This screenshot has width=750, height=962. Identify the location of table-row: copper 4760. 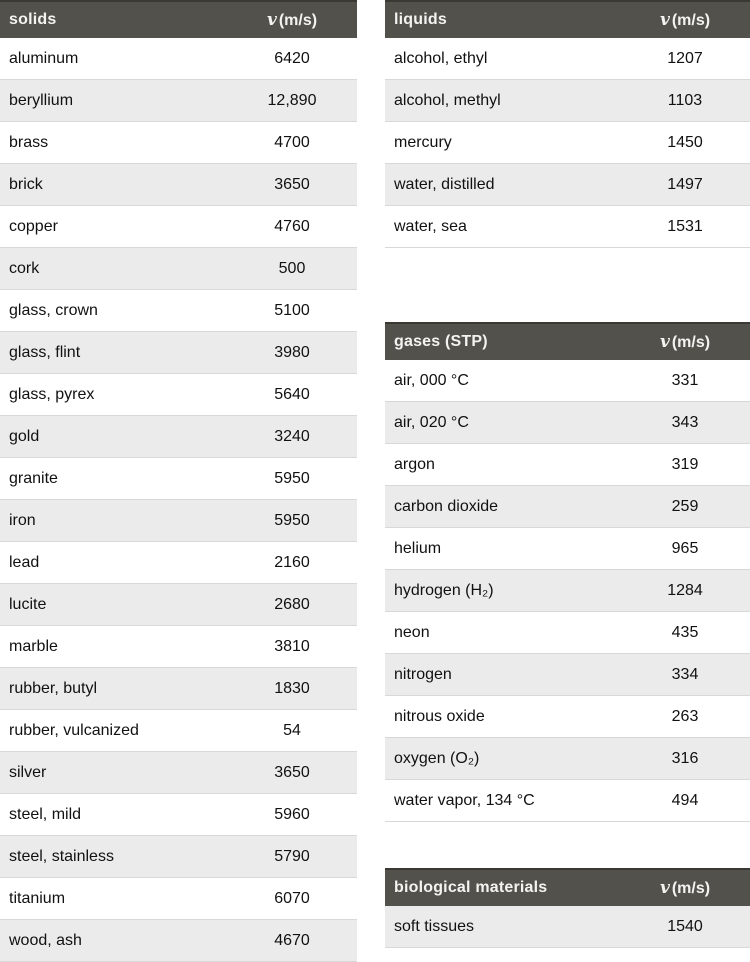
(178, 226).